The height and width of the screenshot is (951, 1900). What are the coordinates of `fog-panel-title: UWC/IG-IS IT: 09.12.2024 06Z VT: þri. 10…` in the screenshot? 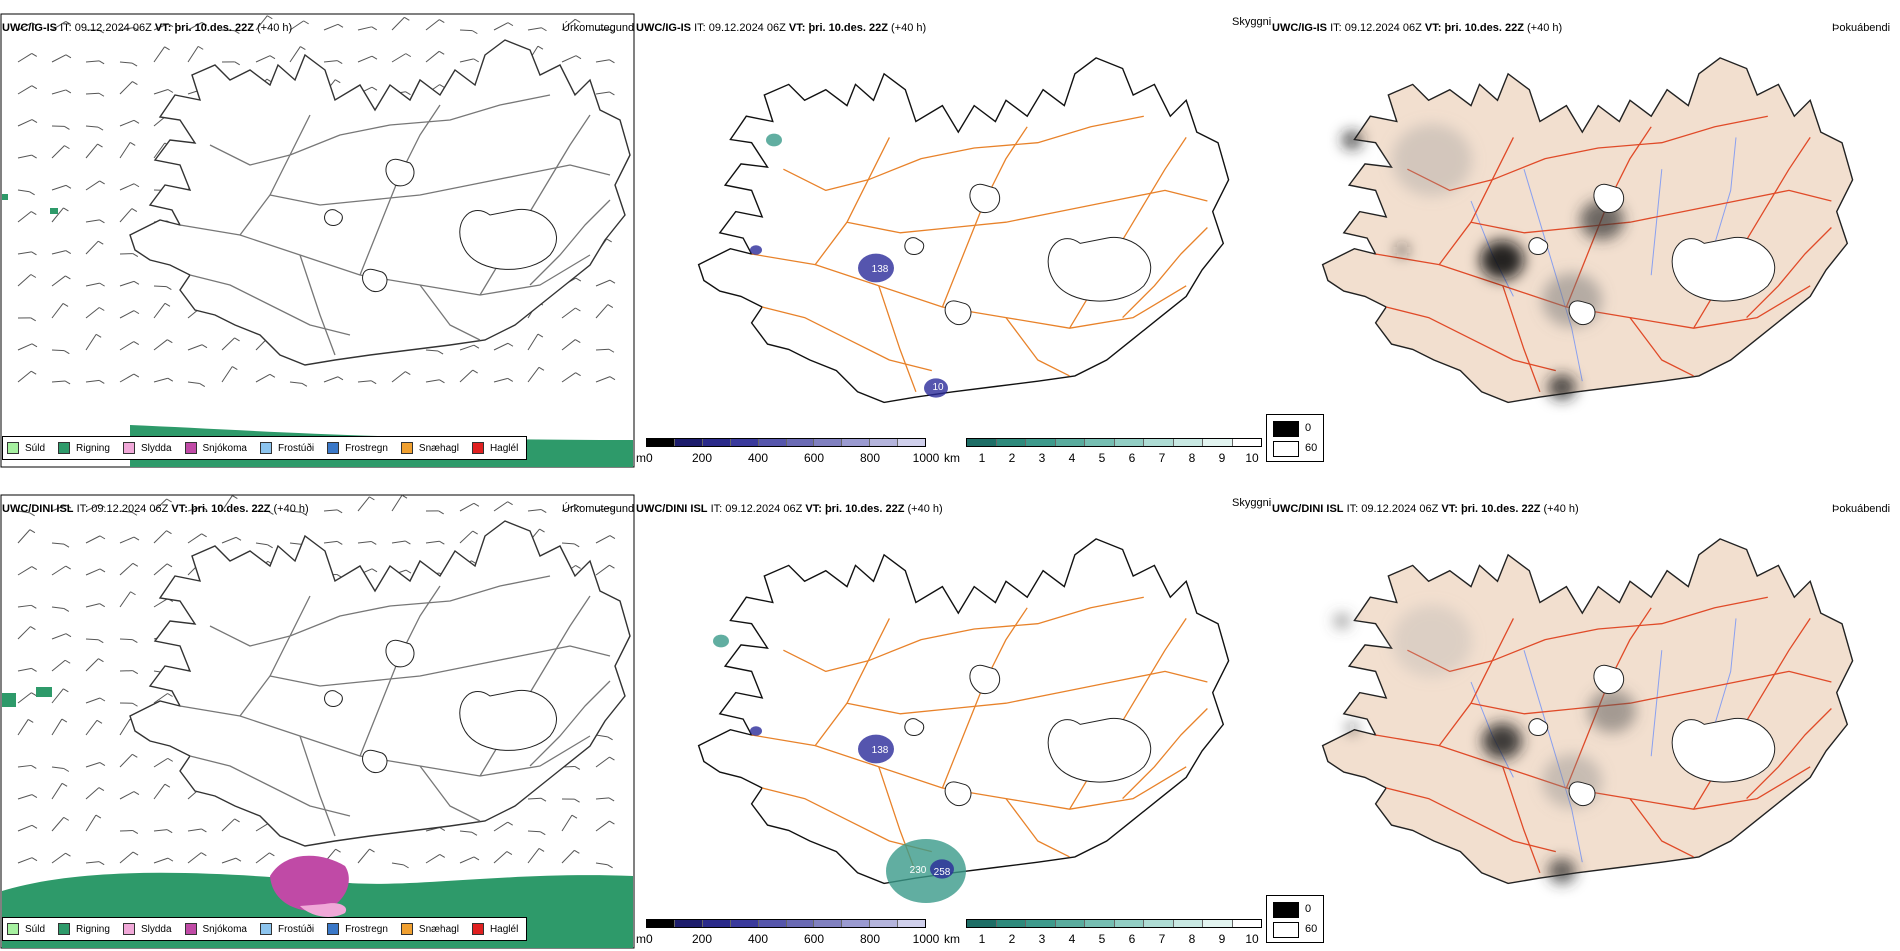 It's located at (1417, 28).